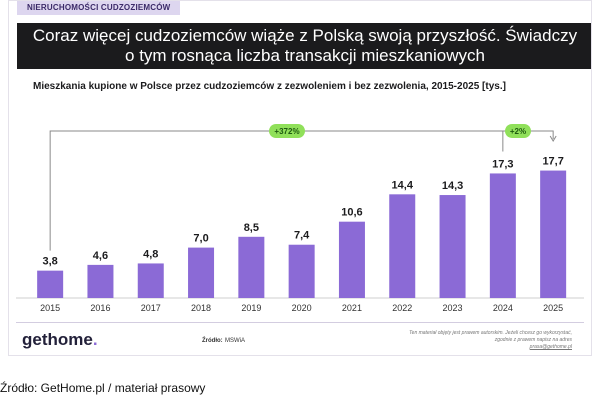 The width and height of the screenshot is (600, 400). What do you see at coordinates (403, 185) in the screenshot?
I see `data-label-2022: 14,4` at bounding box center [403, 185].